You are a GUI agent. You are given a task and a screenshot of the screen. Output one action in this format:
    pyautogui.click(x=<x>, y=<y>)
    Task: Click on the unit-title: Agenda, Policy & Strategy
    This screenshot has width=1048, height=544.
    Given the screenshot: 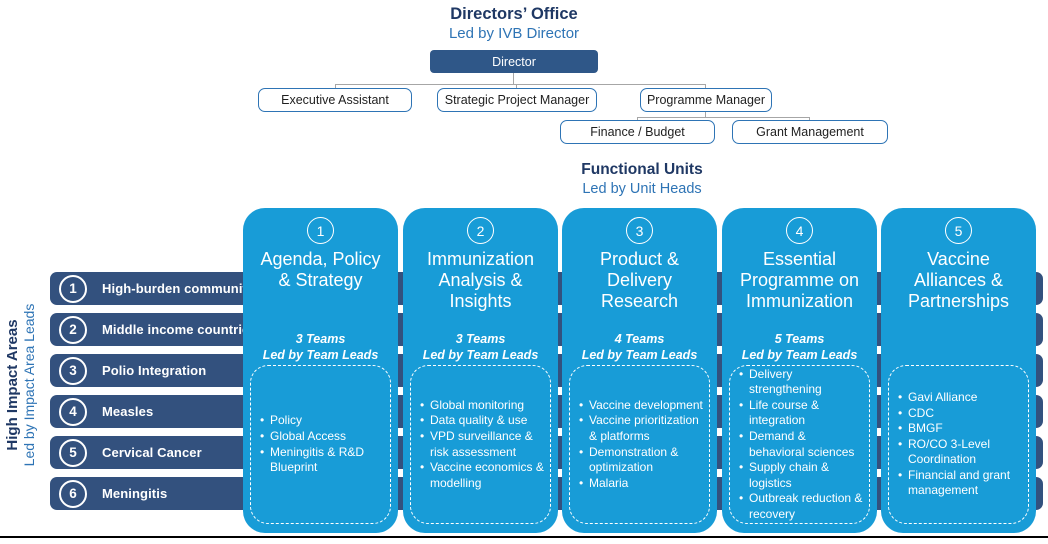 What is the action you would take?
    pyautogui.click(x=320, y=269)
    